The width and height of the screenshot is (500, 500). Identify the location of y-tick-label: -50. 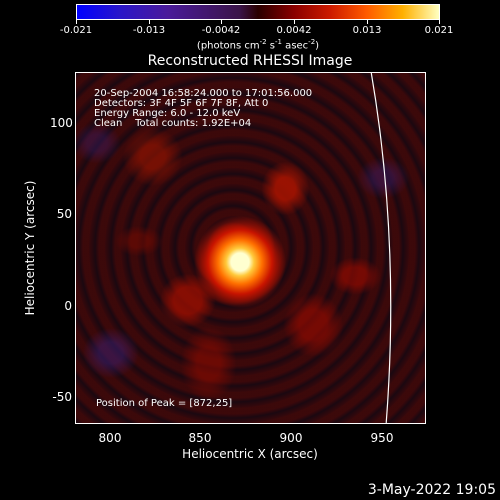
(62, 397).